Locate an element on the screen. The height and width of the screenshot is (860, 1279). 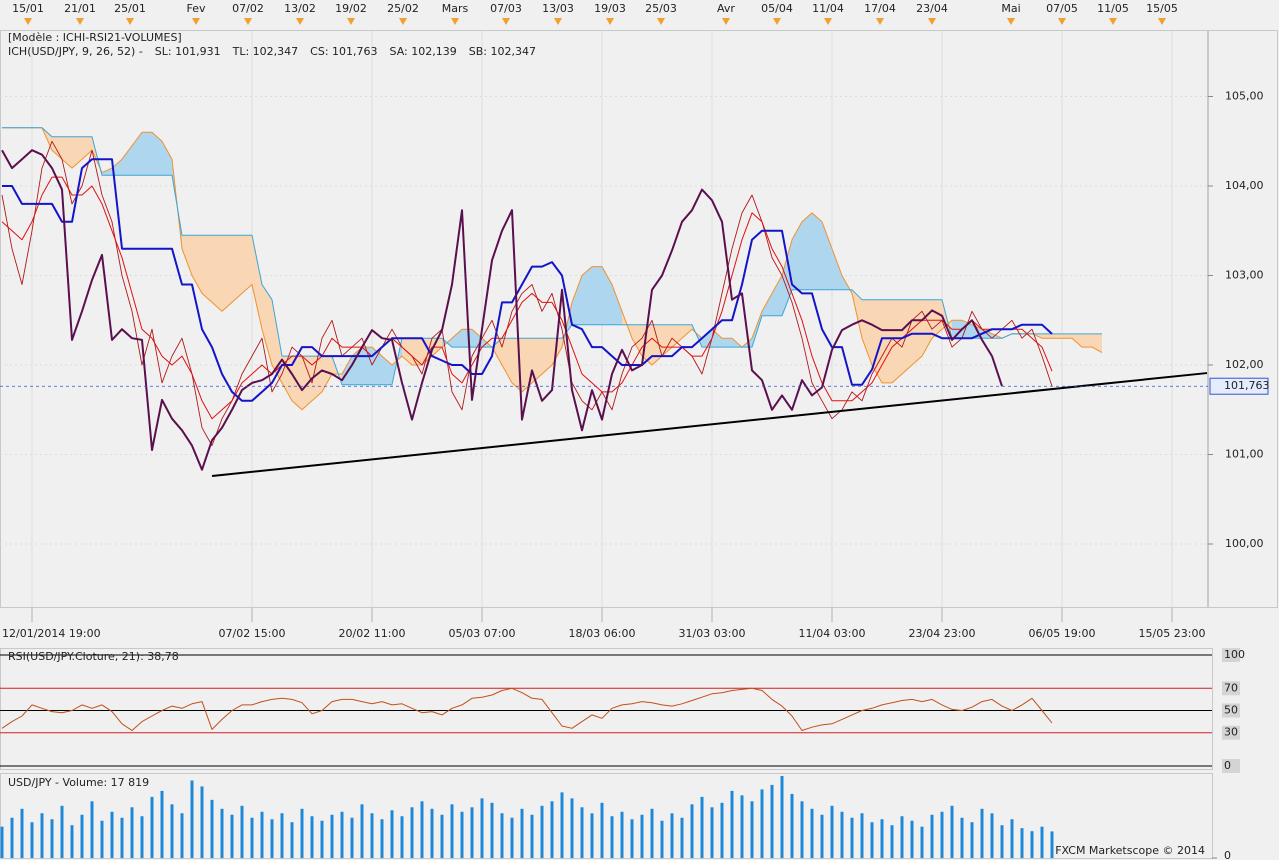
x-tick-label: 05/03 07:00 is located at coordinates (482, 633).